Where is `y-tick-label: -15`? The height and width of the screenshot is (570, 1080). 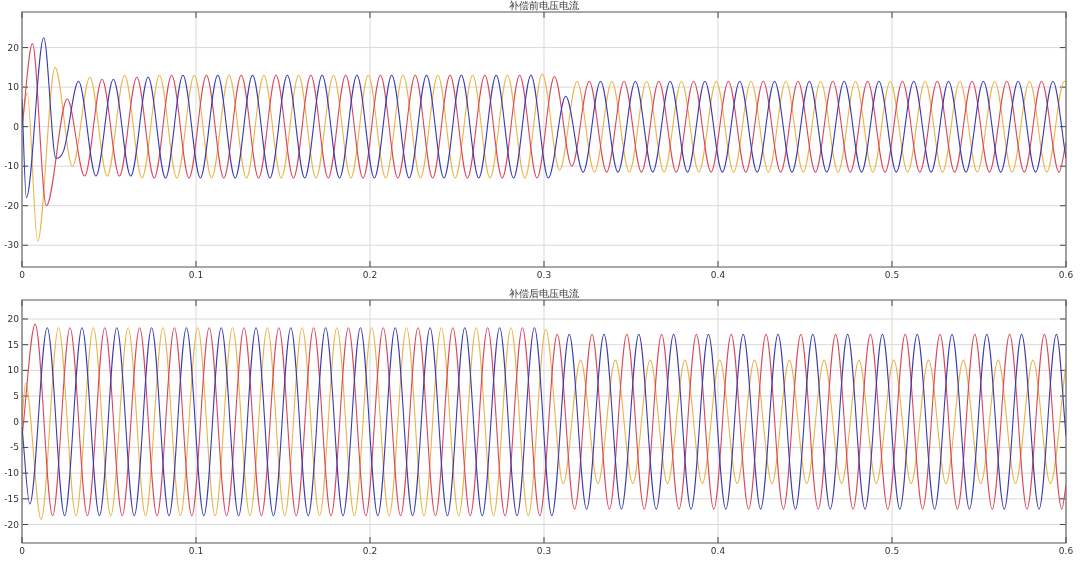
y-tick-label: -15 is located at coordinates (11, 498).